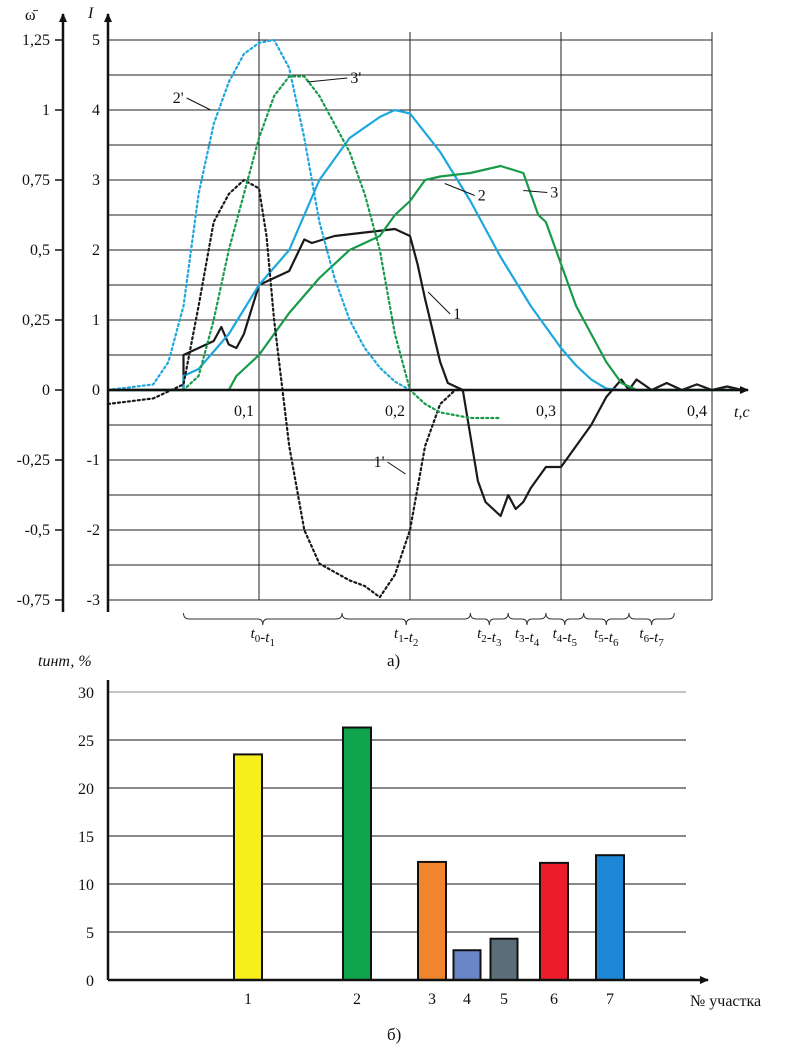 The width and height of the screenshot is (793, 1050). Describe the element at coordinates (46, 110) in the screenshot. I see `omega-tick-label: 1` at that location.